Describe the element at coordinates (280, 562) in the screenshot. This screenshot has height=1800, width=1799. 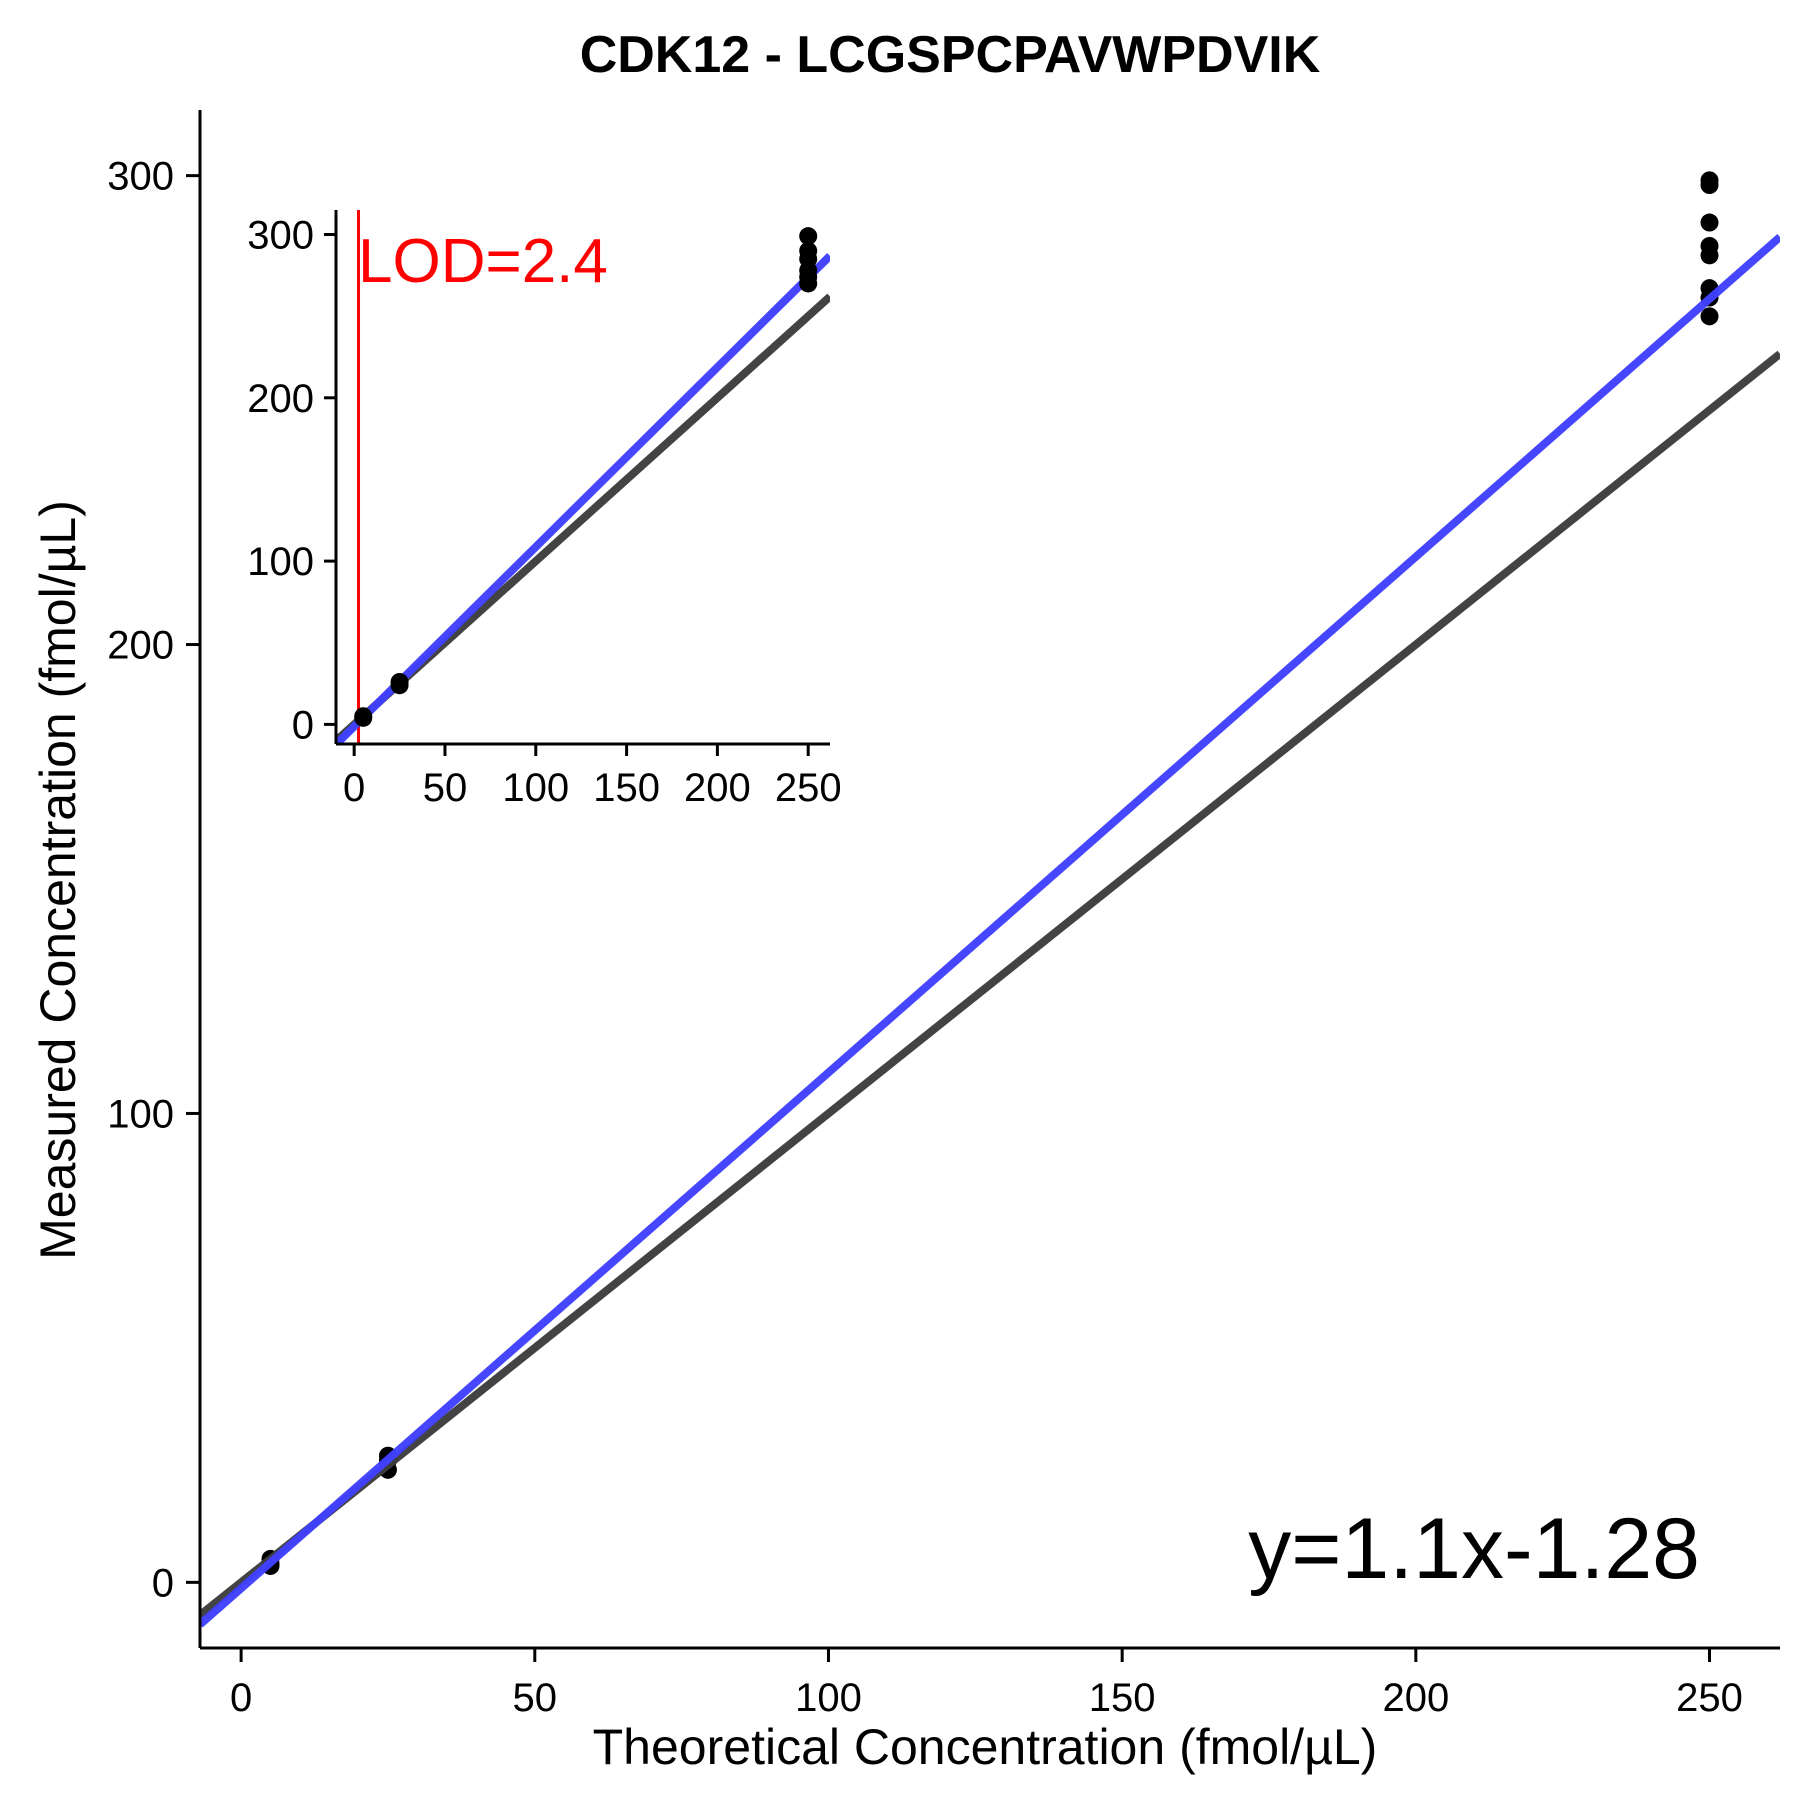
I see `inset-y-tick-label: 100` at that location.